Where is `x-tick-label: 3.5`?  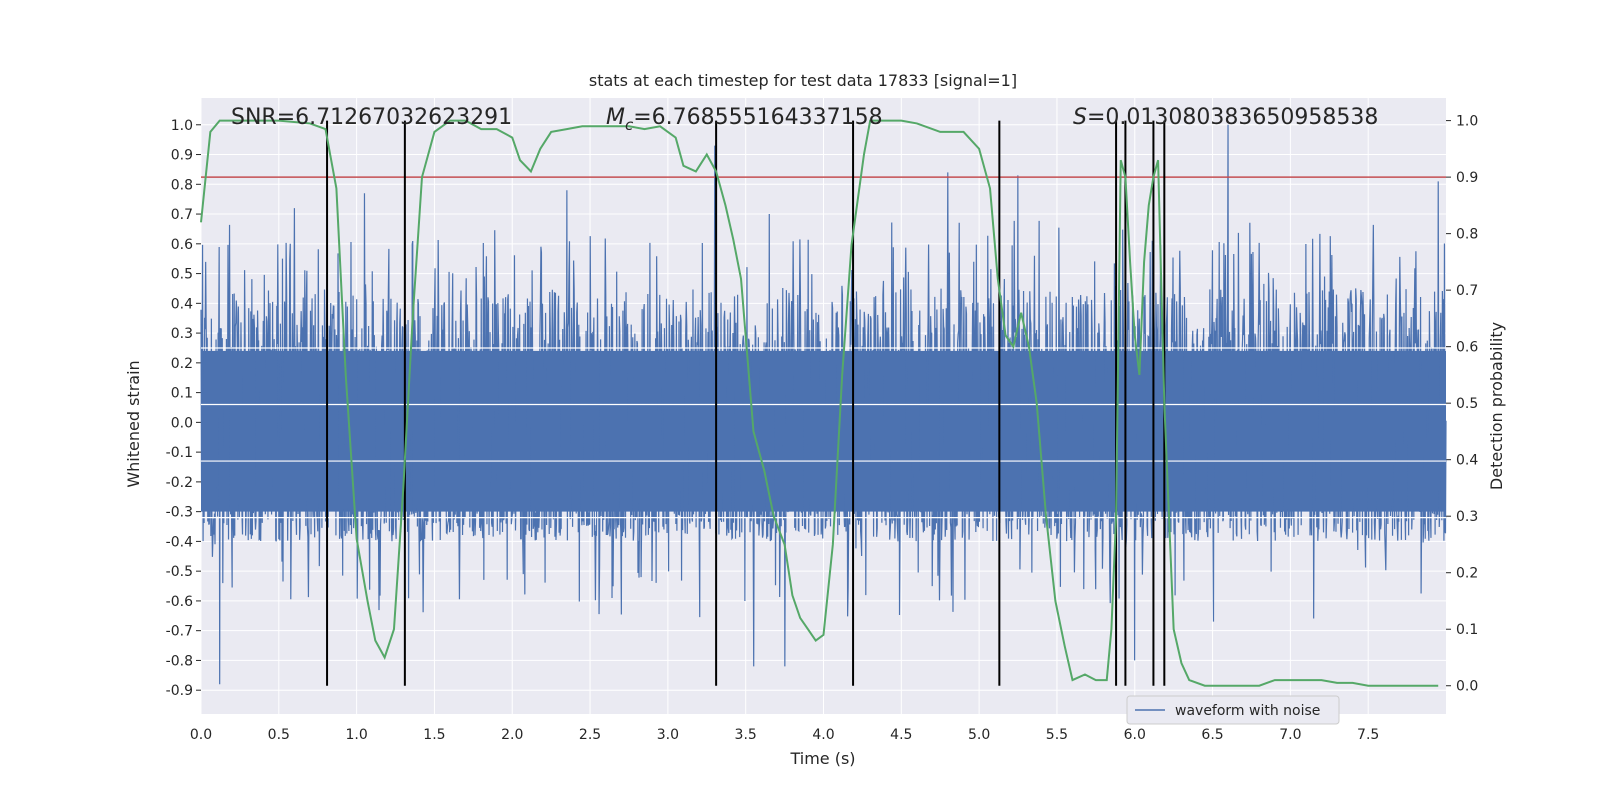
x-tick-label: 3.5 is located at coordinates (746, 735).